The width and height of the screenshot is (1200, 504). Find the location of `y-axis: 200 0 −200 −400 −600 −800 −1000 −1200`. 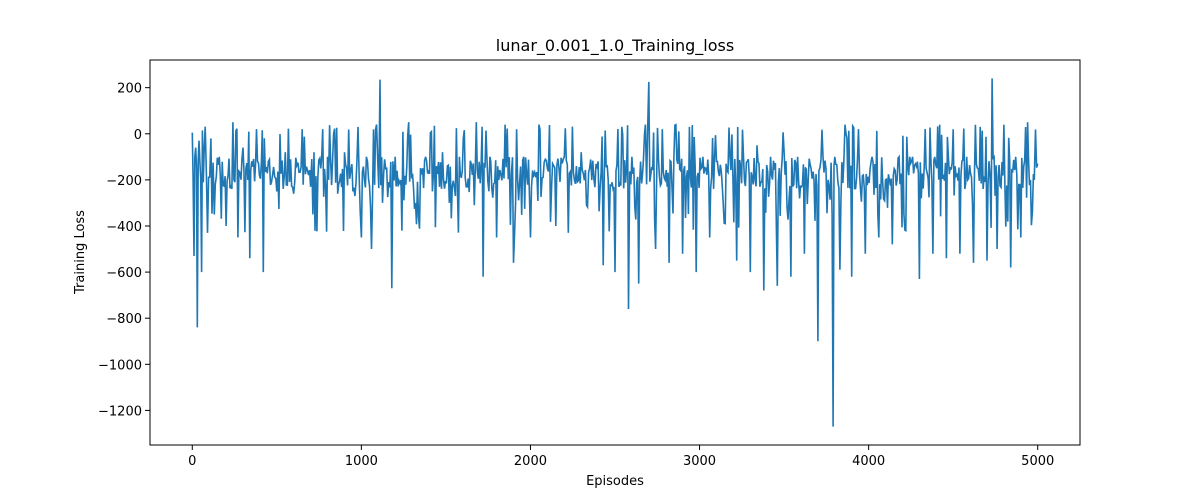

y-axis: 200 0 −200 −400 −600 −800 −1000 −1200 is located at coordinates (124, 250).